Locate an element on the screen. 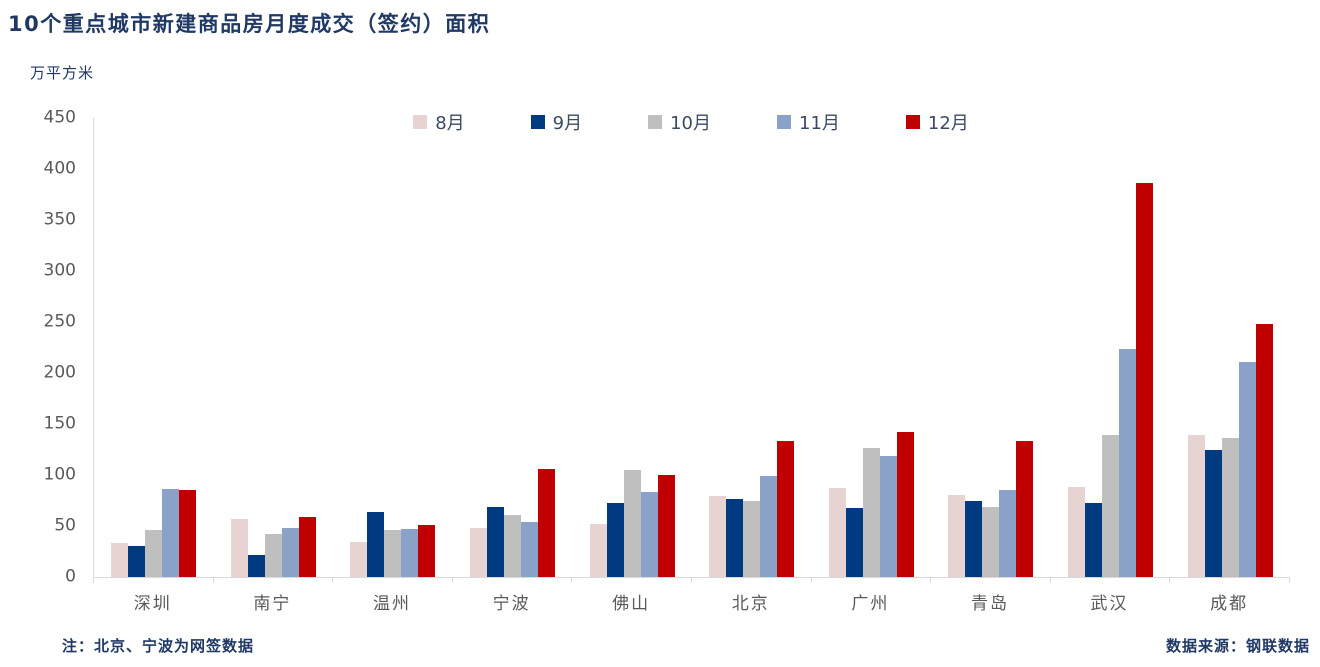  bar-9月-宁波 is located at coordinates (496, 541).